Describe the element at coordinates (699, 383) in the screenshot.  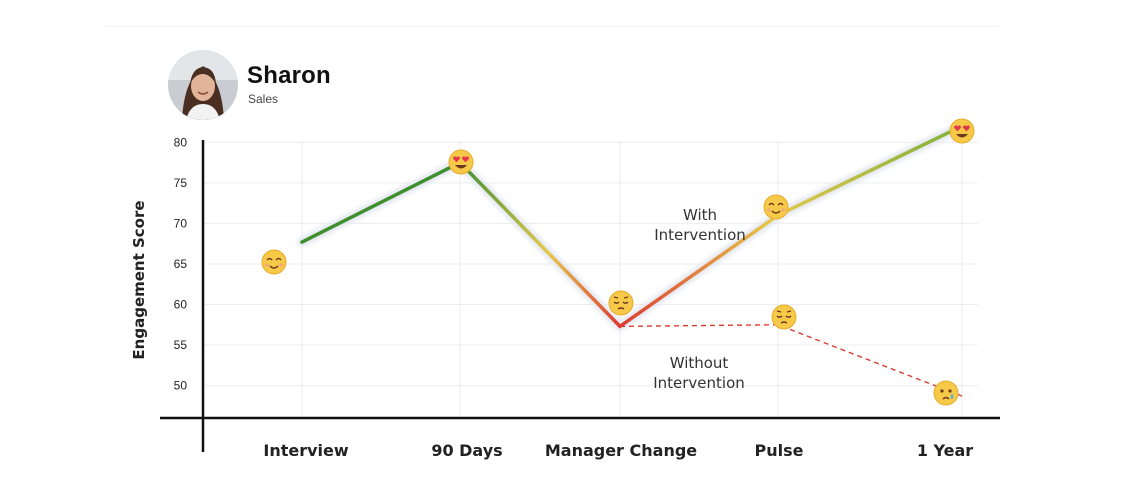
I see `annotation-without-line2: Intervention` at that location.